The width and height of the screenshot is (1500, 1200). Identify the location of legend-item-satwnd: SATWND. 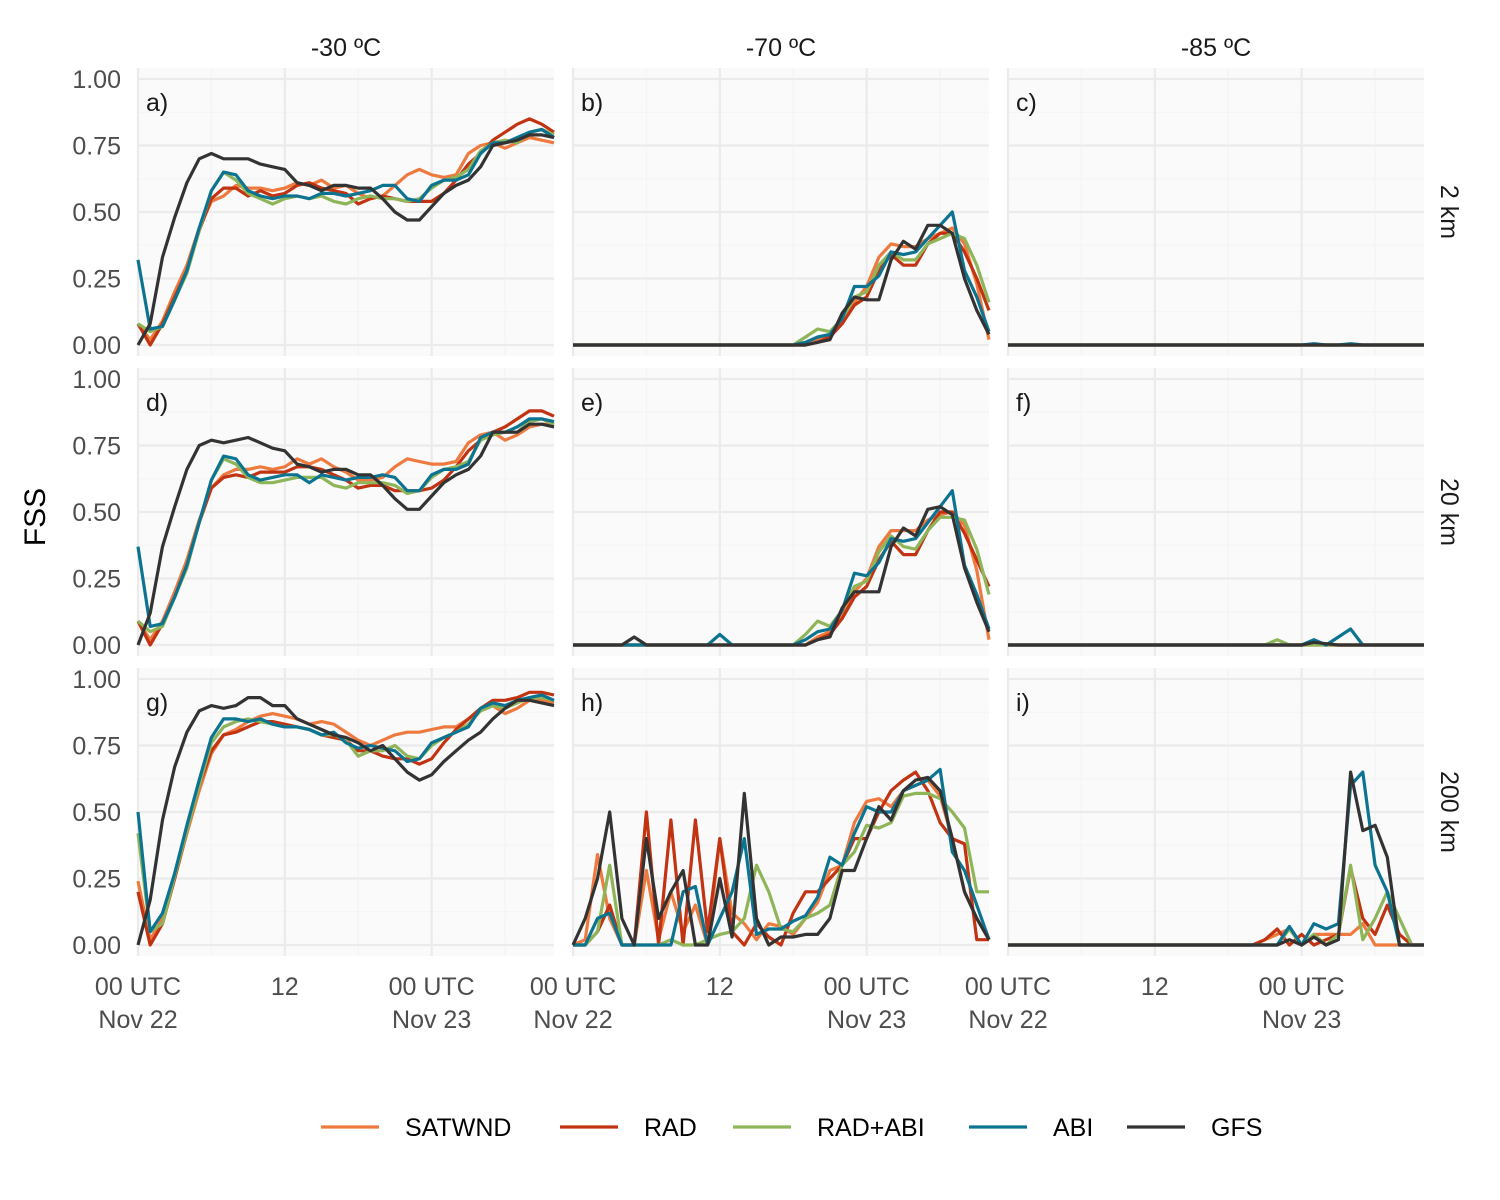
(416, 1128).